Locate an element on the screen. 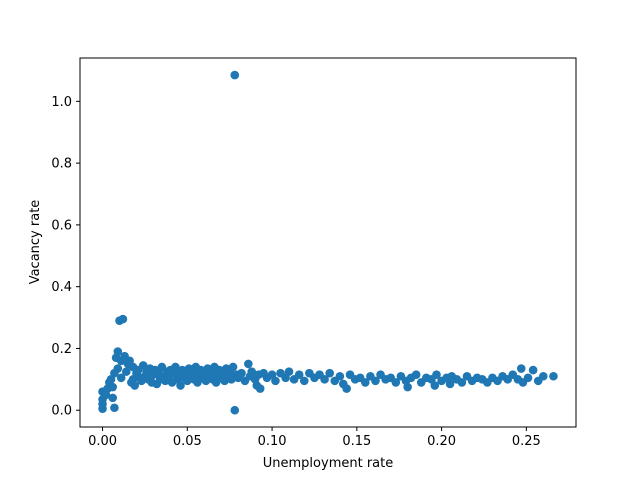 The width and height of the screenshot is (640, 480). y-axis-ticks: 0.0 0.2 0.4 0.6 0.8 1.0 is located at coordinates (65, 257).